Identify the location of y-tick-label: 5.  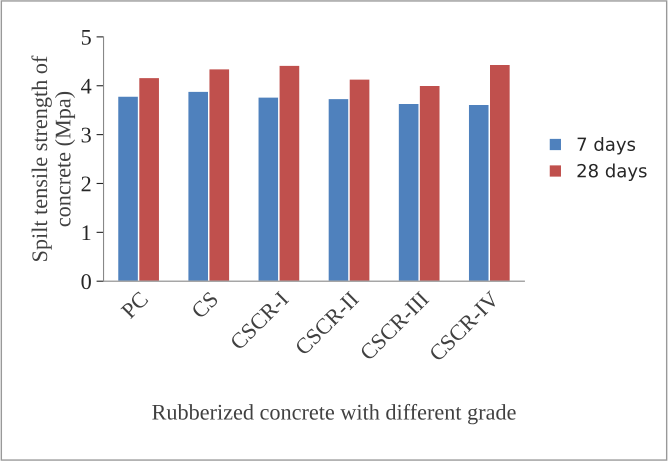
(86, 37).